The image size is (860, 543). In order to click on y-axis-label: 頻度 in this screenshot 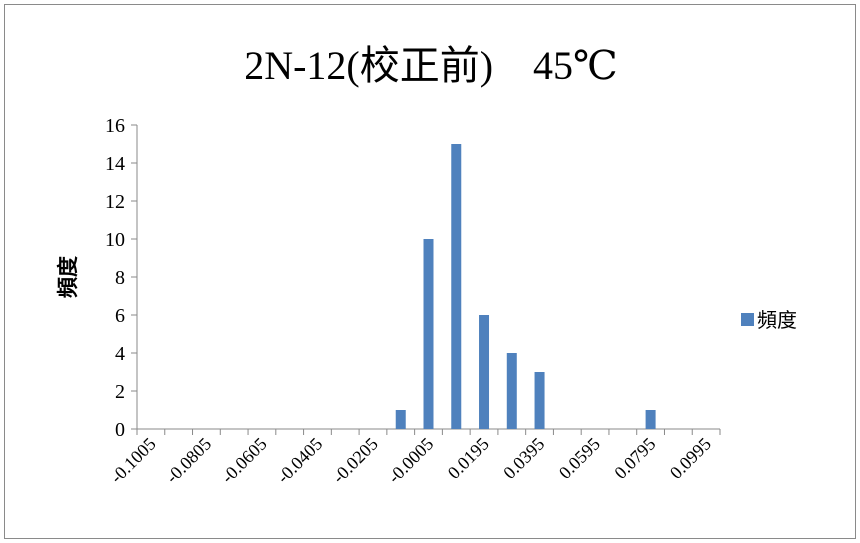, I will do `click(68, 277)`.